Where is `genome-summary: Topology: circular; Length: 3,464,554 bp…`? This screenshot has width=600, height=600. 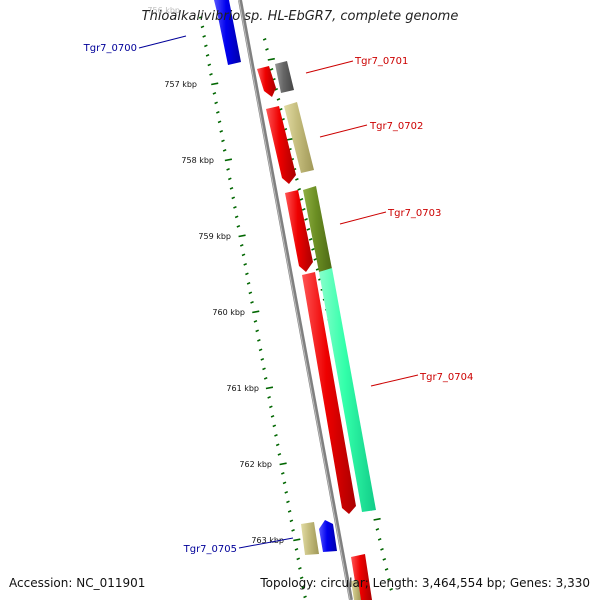
genome-summary: Topology: circular; Length: 3,464,554 bp… is located at coordinates (425, 583).